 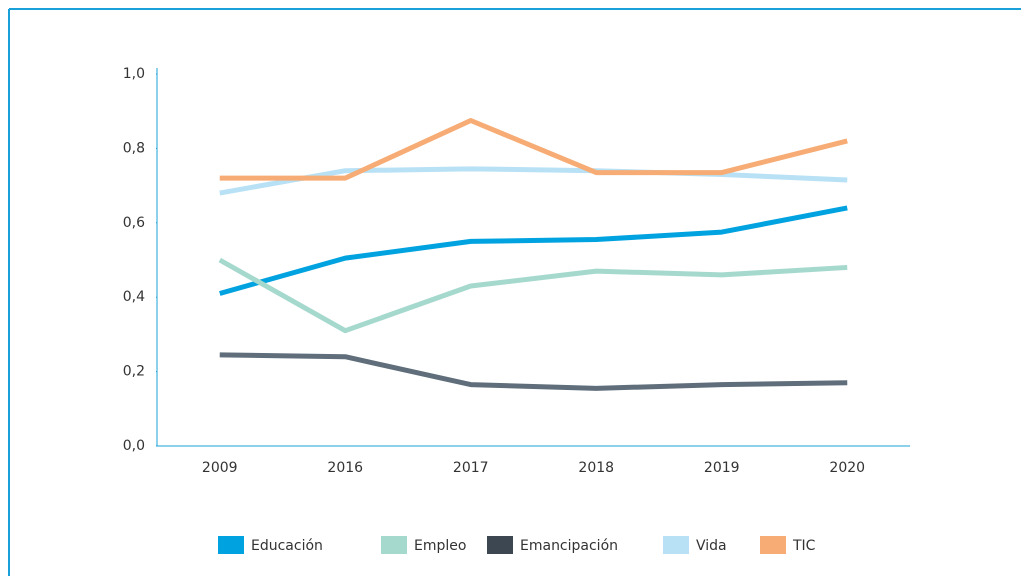 I want to click on x-tick-label: 2020, so click(x=847, y=468).